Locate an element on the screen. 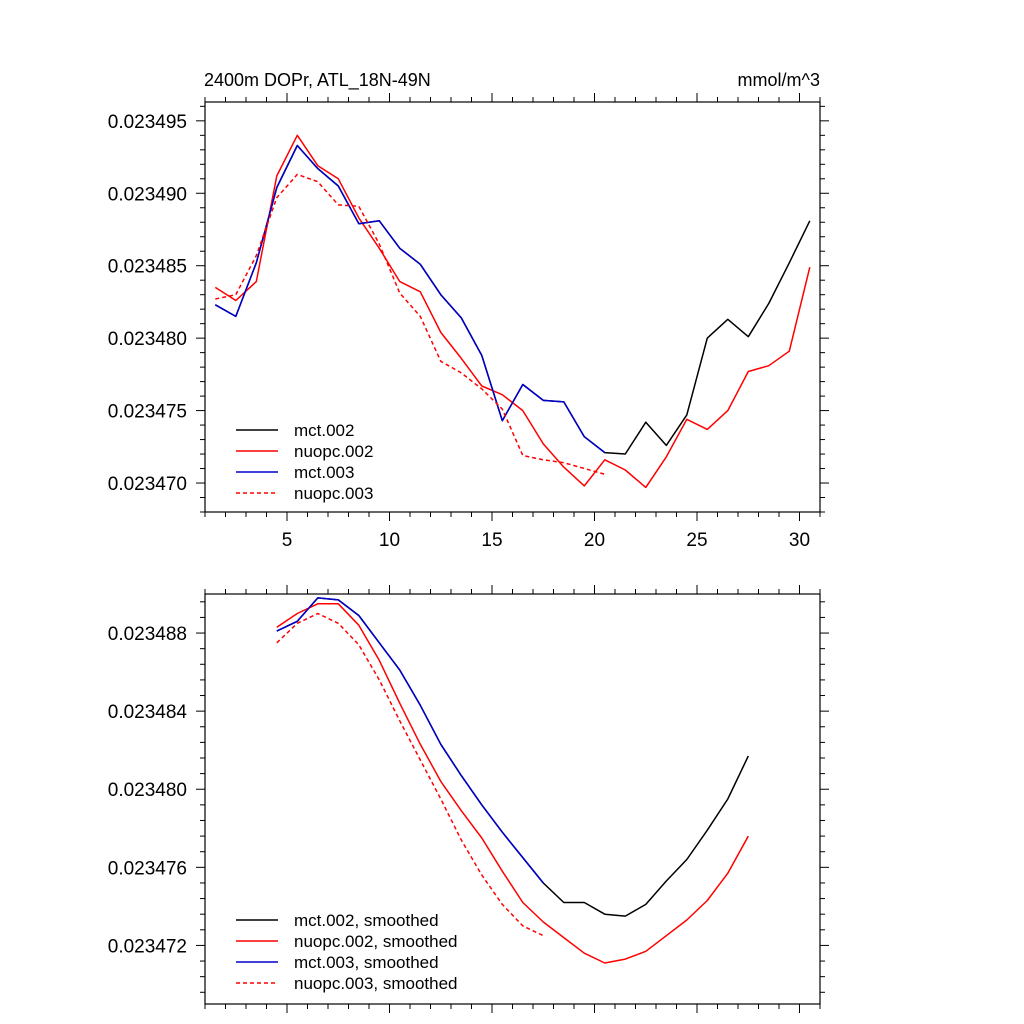 The image size is (1024, 1024). top-x-tick-label: 15 is located at coordinates (491, 540).